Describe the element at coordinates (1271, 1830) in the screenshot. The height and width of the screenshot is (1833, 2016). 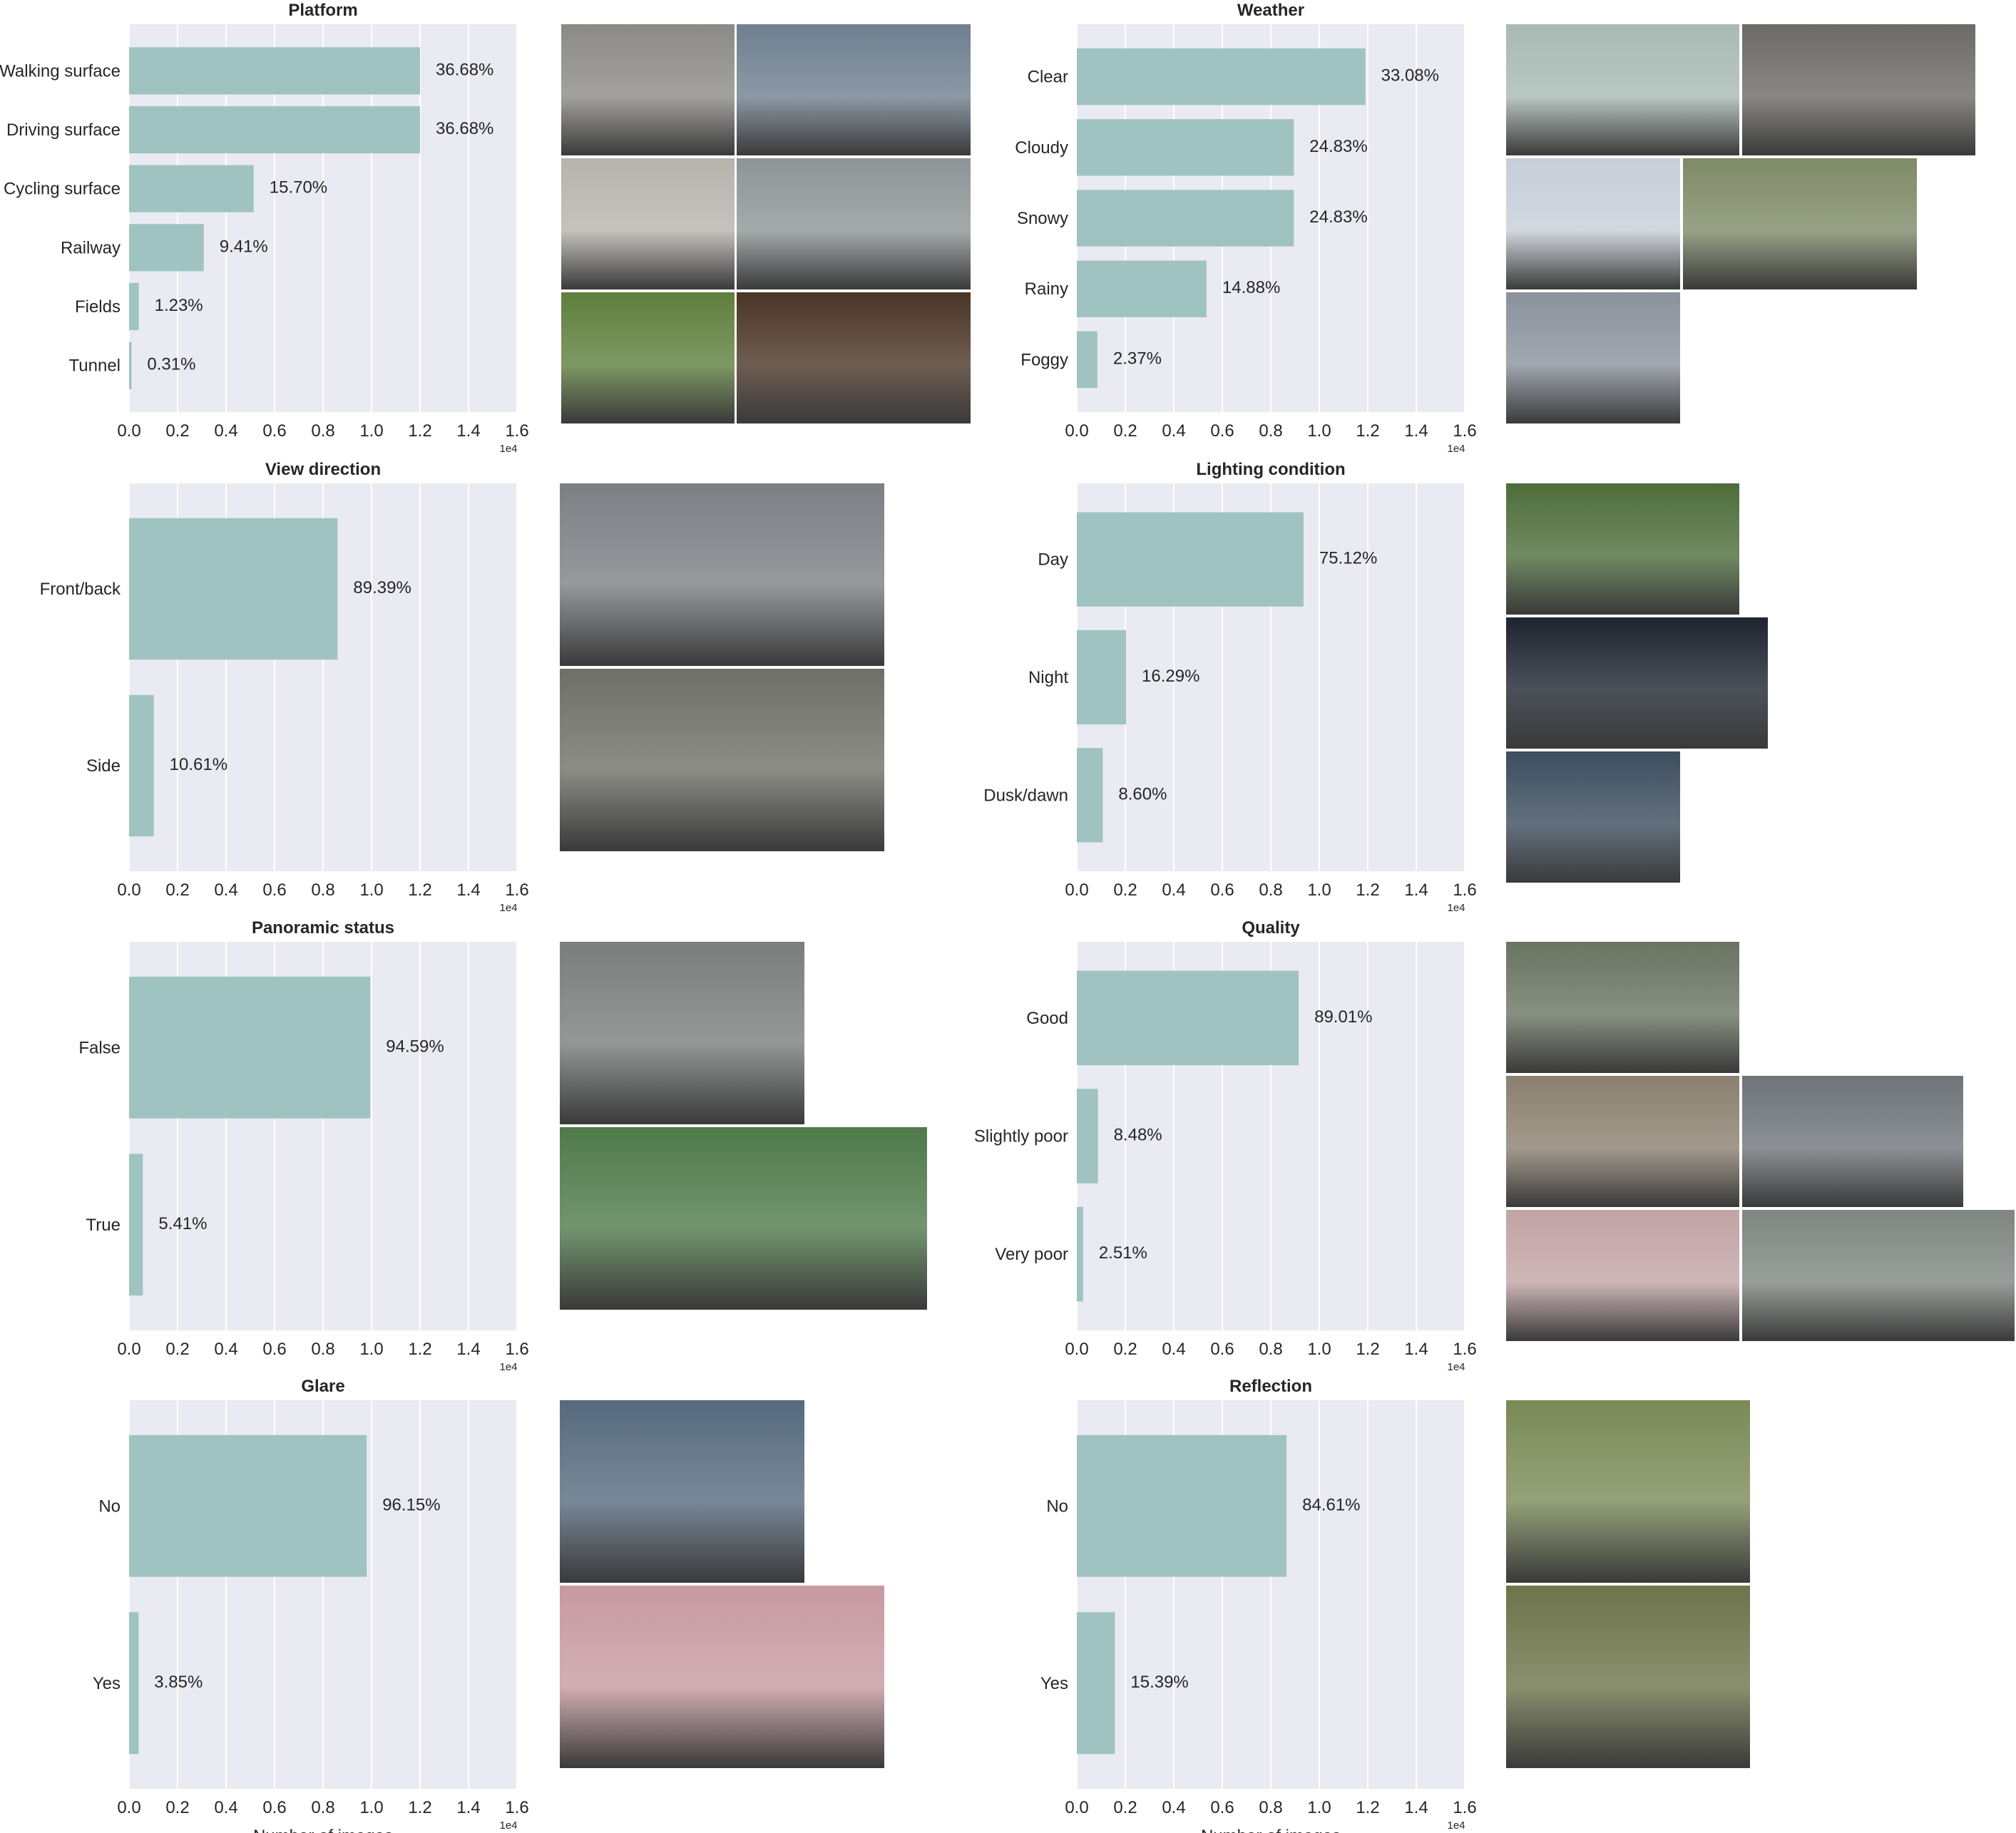
I see `x-axis-label: Number of images` at that location.